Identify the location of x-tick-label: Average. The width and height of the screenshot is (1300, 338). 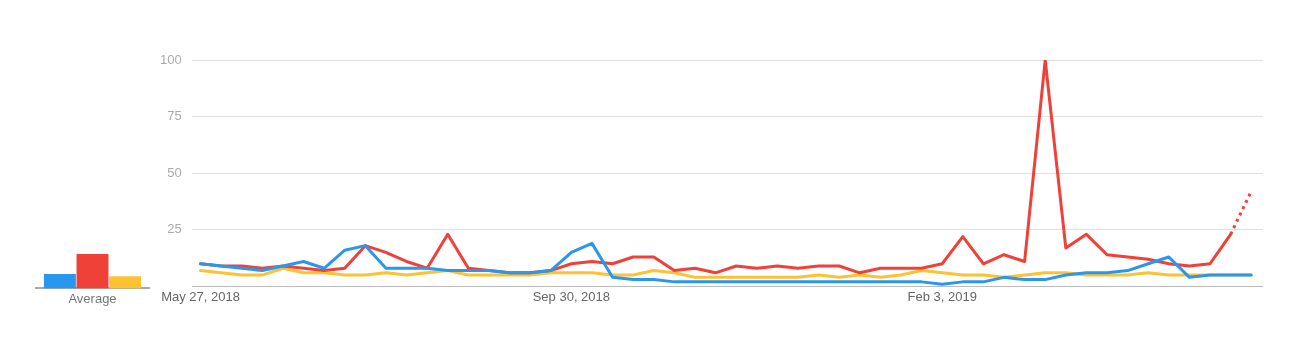
(92, 298).